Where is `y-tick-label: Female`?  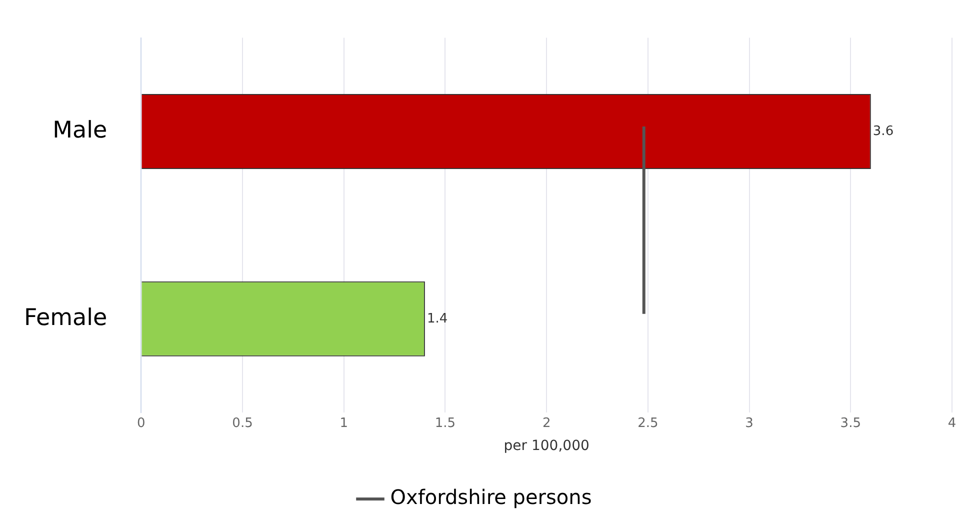 y-tick-label: Female is located at coordinates (66, 317).